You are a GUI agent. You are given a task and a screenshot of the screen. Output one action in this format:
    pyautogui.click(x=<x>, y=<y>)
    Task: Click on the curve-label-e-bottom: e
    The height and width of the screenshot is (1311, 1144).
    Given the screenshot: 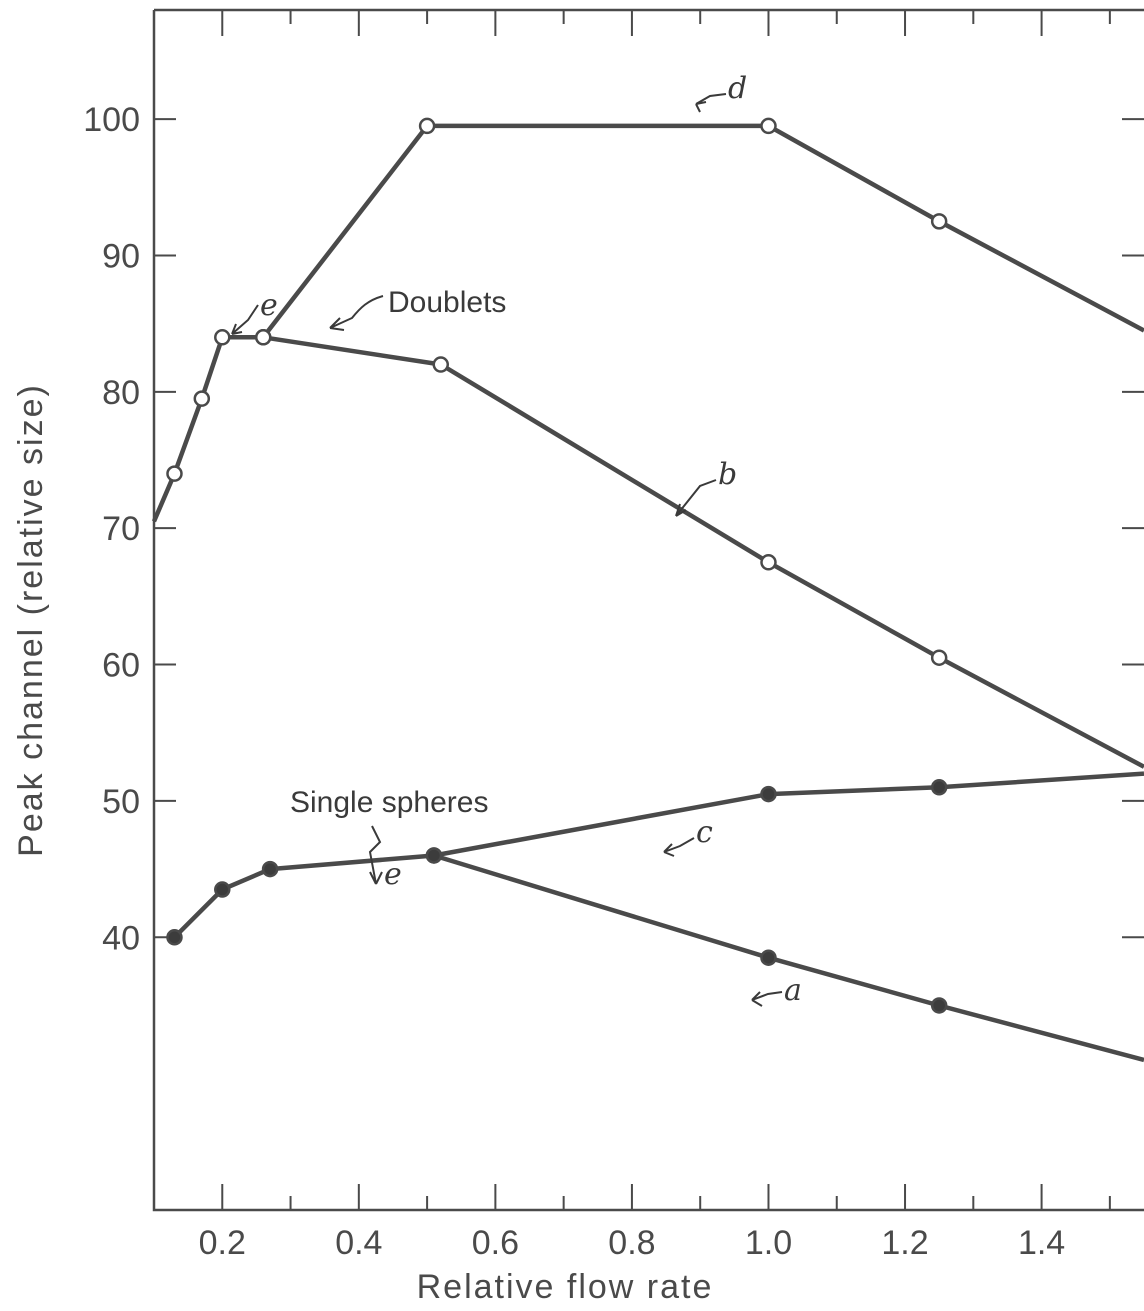 What is the action you would take?
    pyautogui.click(x=393, y=874)
    